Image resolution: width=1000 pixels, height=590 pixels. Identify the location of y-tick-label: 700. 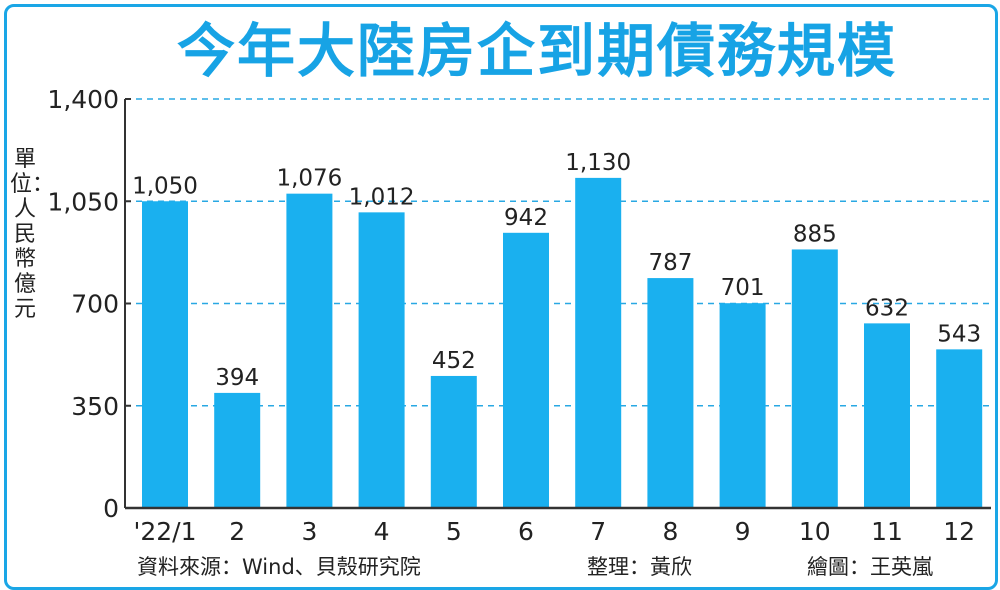
(95, 304).